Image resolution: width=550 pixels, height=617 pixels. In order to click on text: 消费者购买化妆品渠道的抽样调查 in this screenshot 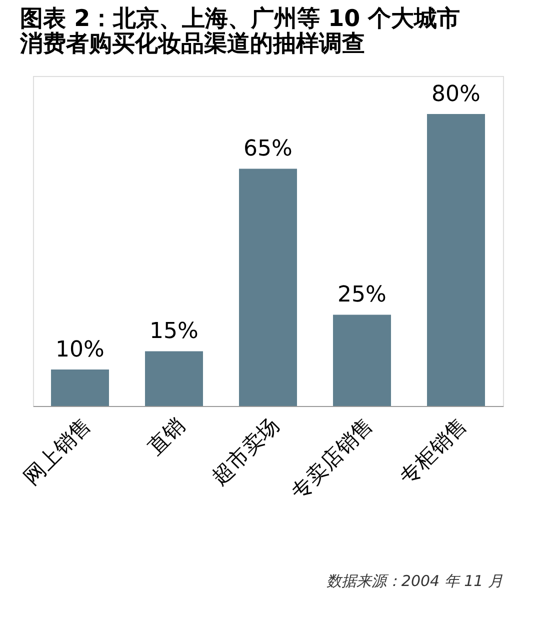, I will do `click(193, 44)`.